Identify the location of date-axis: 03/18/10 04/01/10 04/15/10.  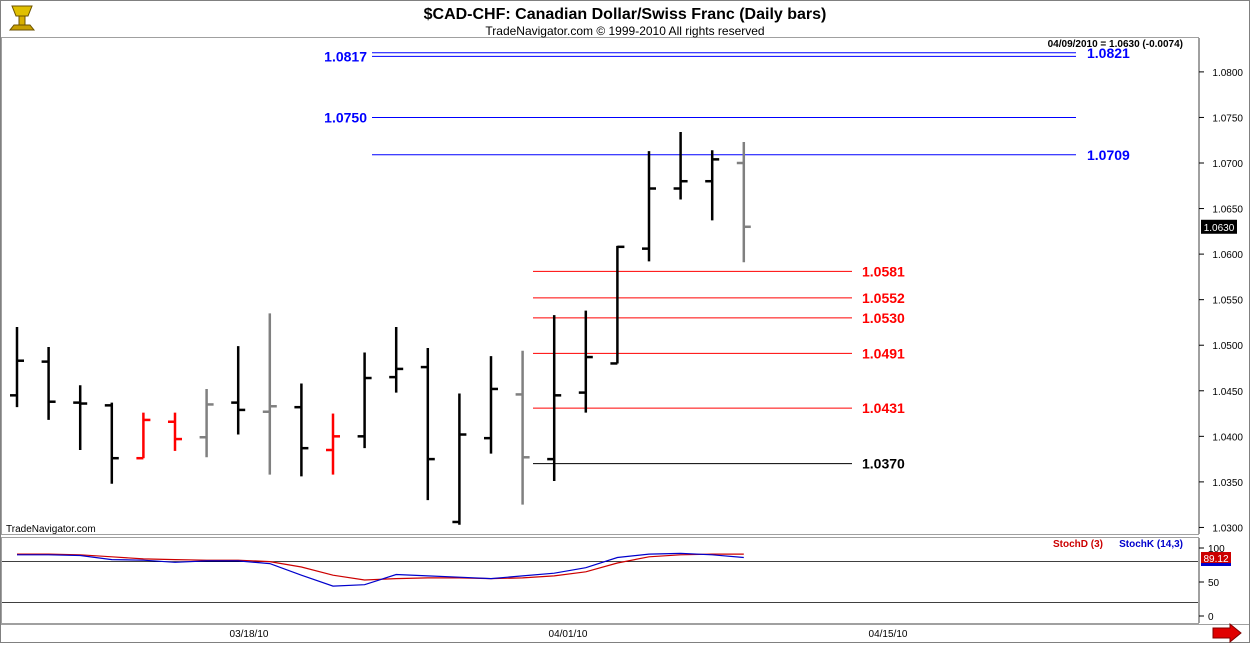
(569, 634).